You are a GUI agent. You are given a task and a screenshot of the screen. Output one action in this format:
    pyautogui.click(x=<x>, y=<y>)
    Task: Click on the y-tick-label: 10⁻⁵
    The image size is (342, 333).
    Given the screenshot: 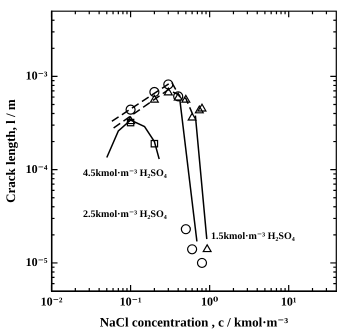 What is the action you would take?
    pyautogui.click(x=37, y=262)
    